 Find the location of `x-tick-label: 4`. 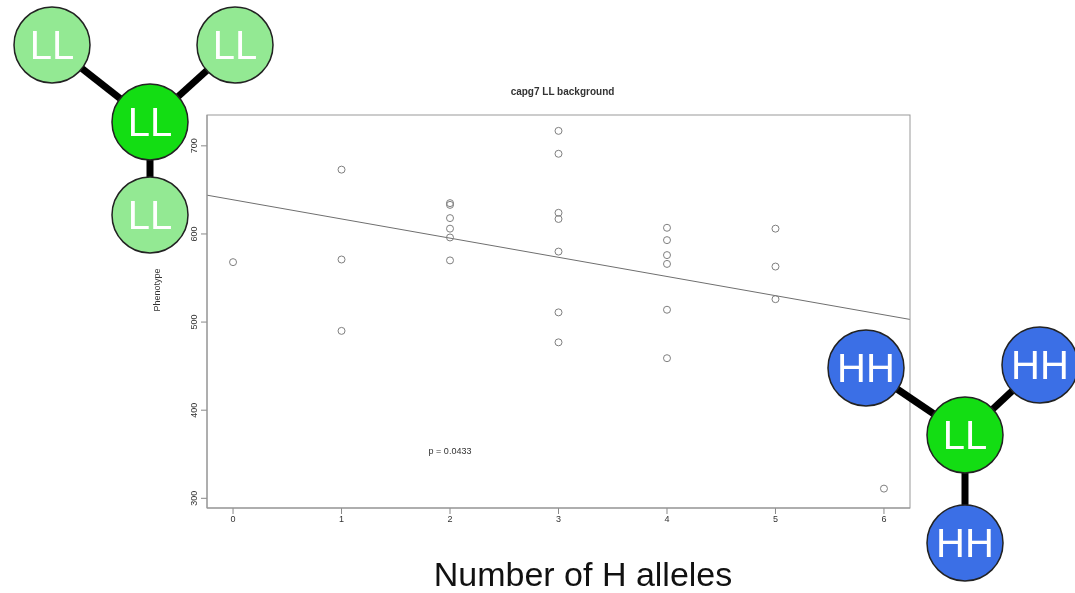

x-tick-label: 4 is located at coordinates (667, 519).